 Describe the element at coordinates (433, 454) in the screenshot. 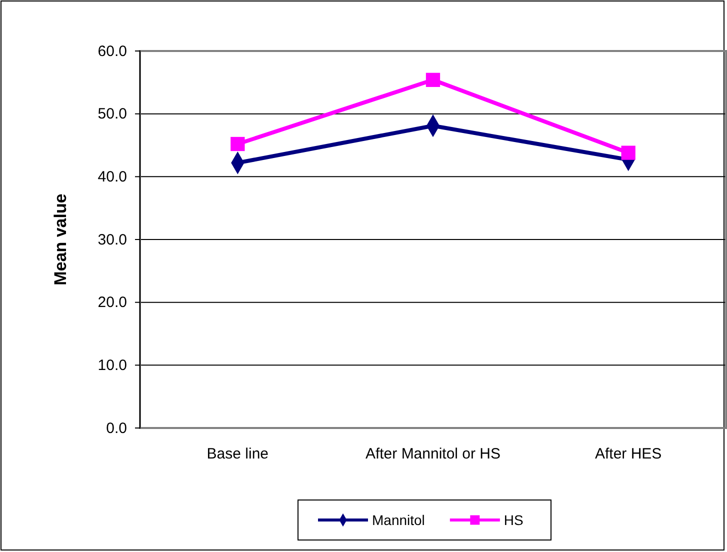

I see `x-tick-label: After Mannitol or HS` at that location.